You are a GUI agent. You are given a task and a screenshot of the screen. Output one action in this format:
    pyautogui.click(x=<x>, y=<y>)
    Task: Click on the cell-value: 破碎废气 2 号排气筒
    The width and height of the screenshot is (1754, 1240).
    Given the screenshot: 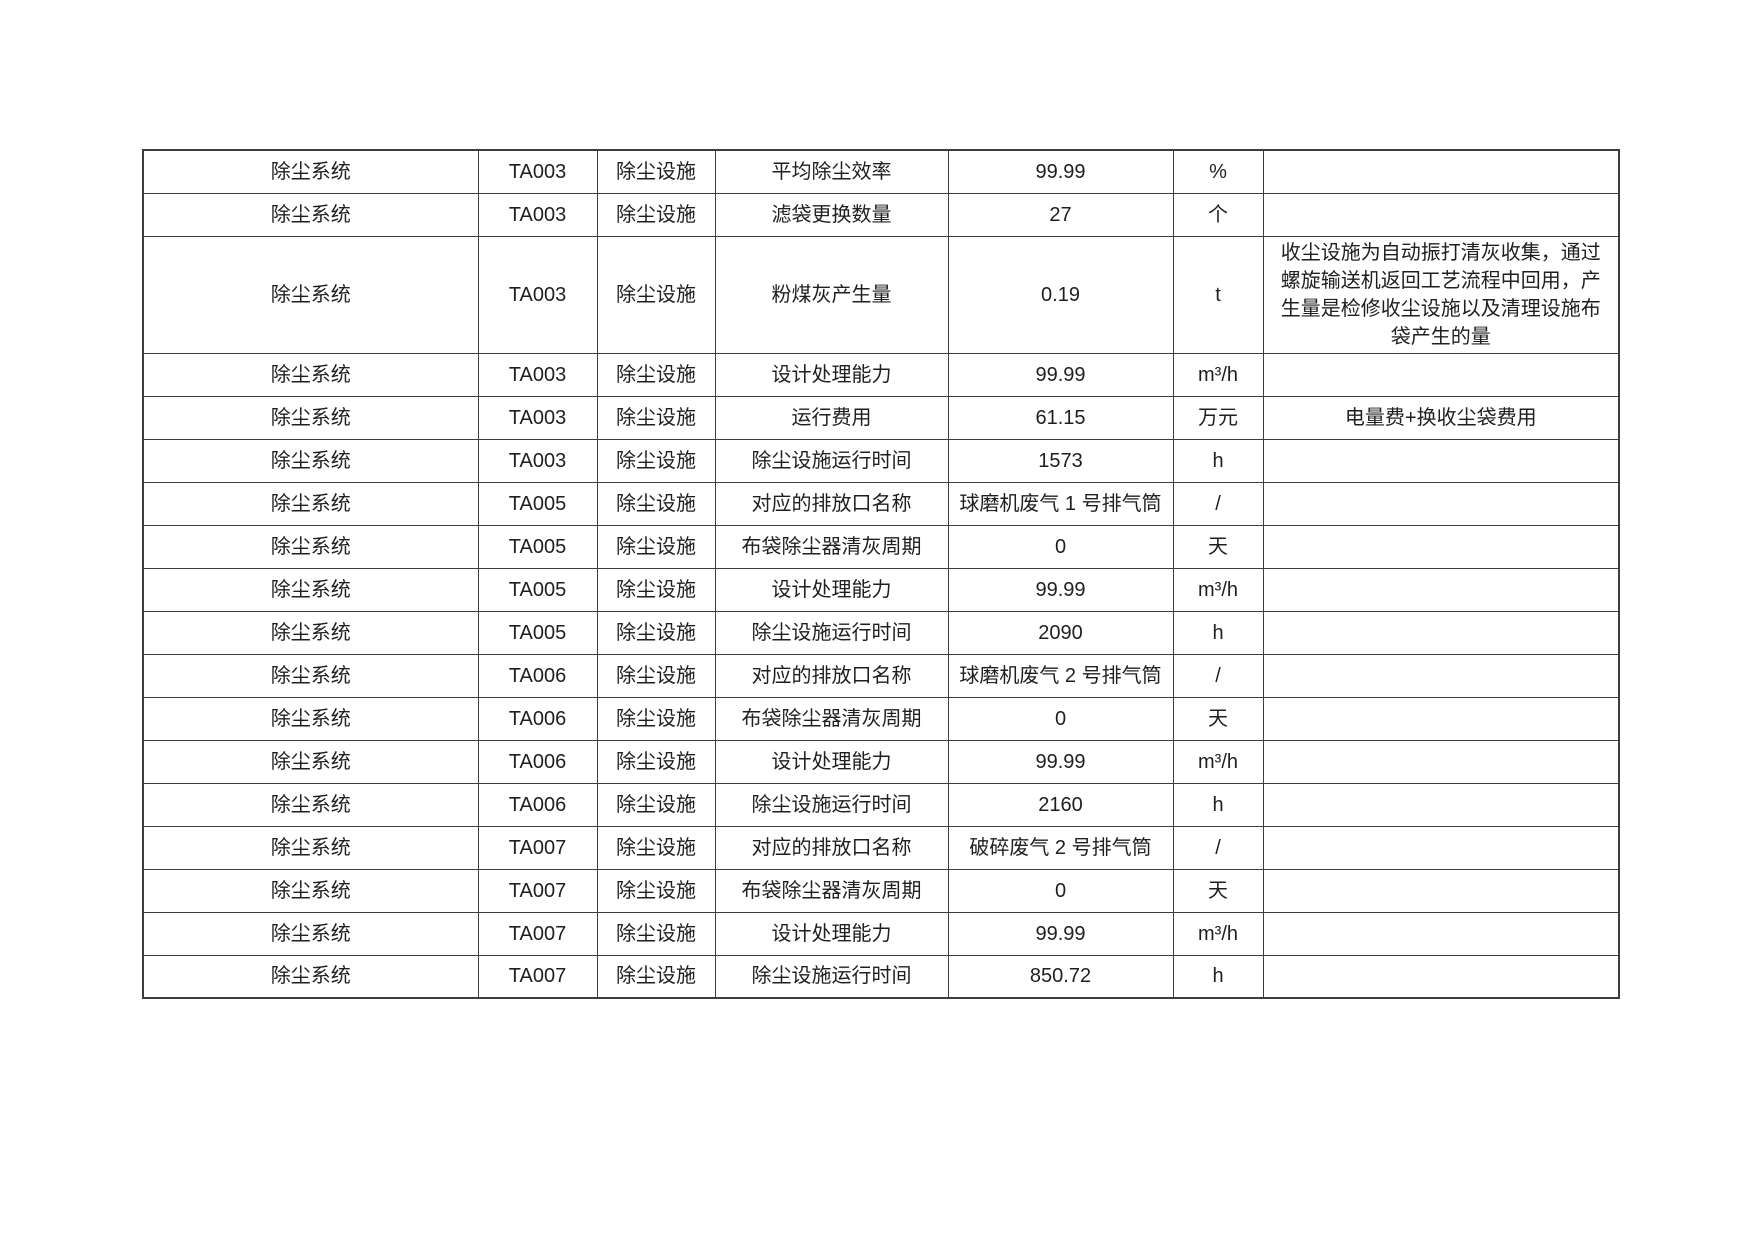 What is the action you would take?
    pyautogui.click(x=1060, y=847)
    